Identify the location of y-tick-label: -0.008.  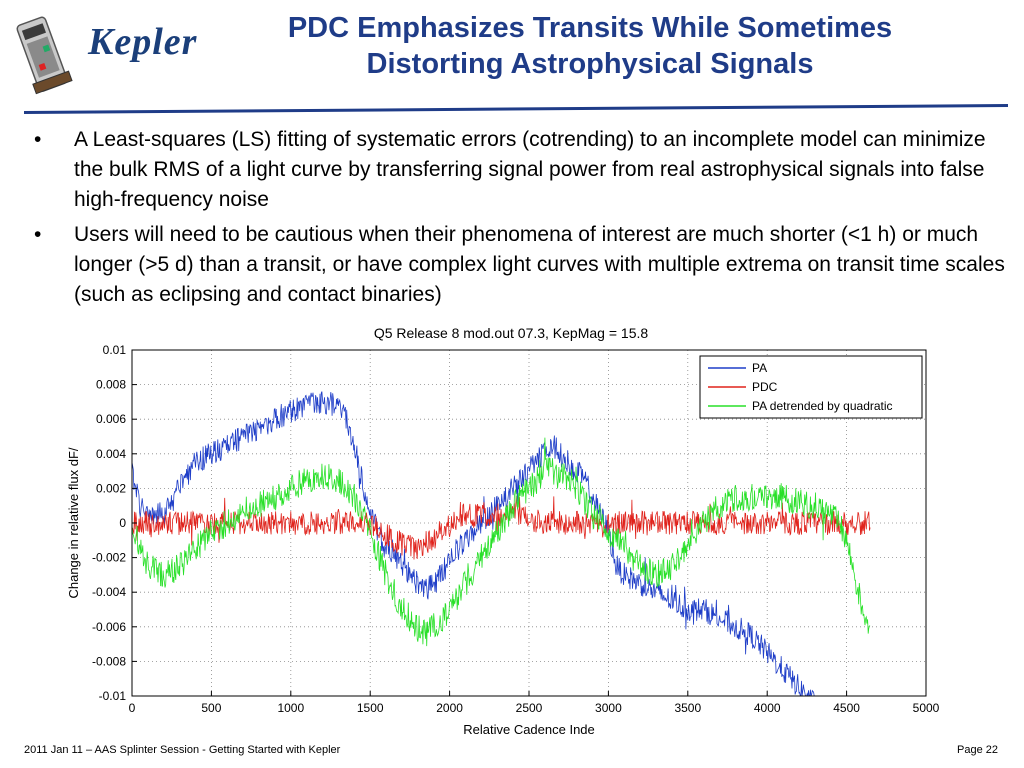
(109, 661).